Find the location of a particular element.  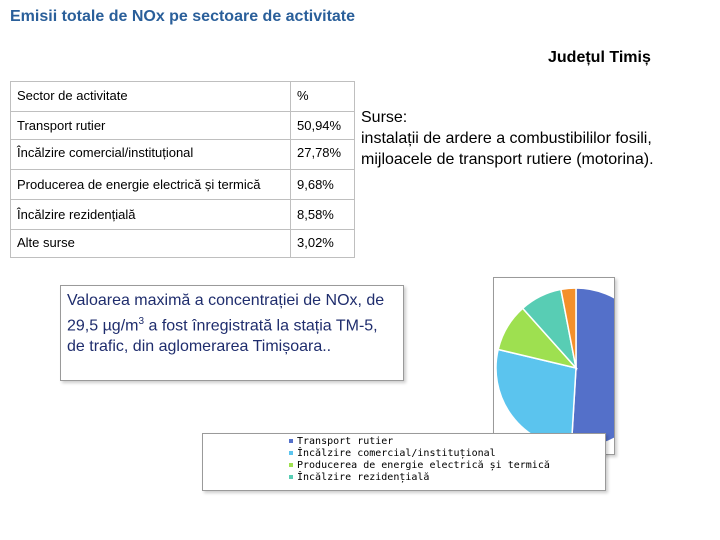

pie-chart-panel is located at coordinates (554, 366).